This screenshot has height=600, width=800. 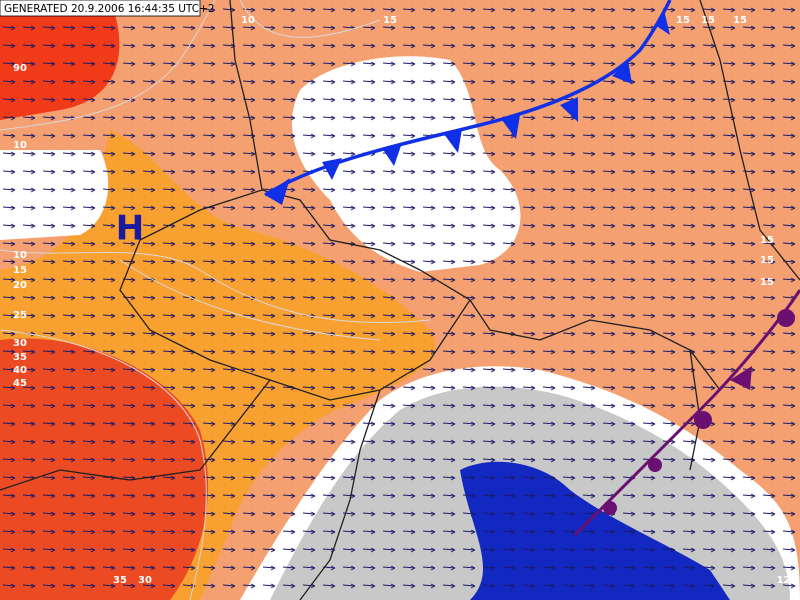 I want to click on contour-label: 40, so click(x=20, y=370).